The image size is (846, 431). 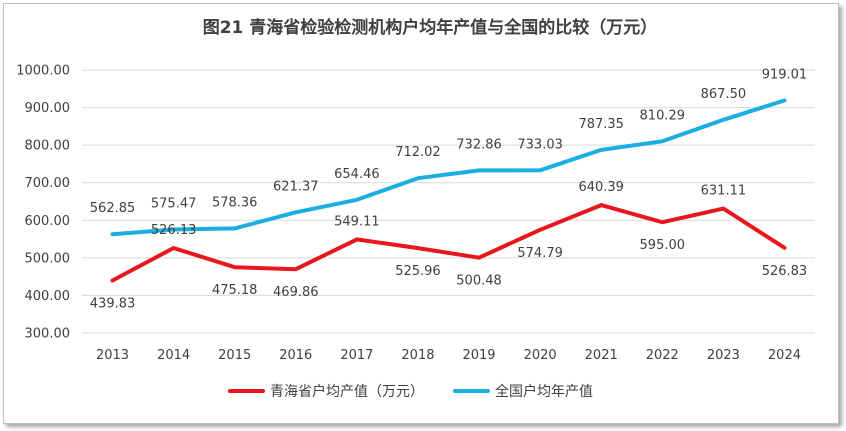 I want to click on y-tick-label: 400.00, so click(x=48, y=296).